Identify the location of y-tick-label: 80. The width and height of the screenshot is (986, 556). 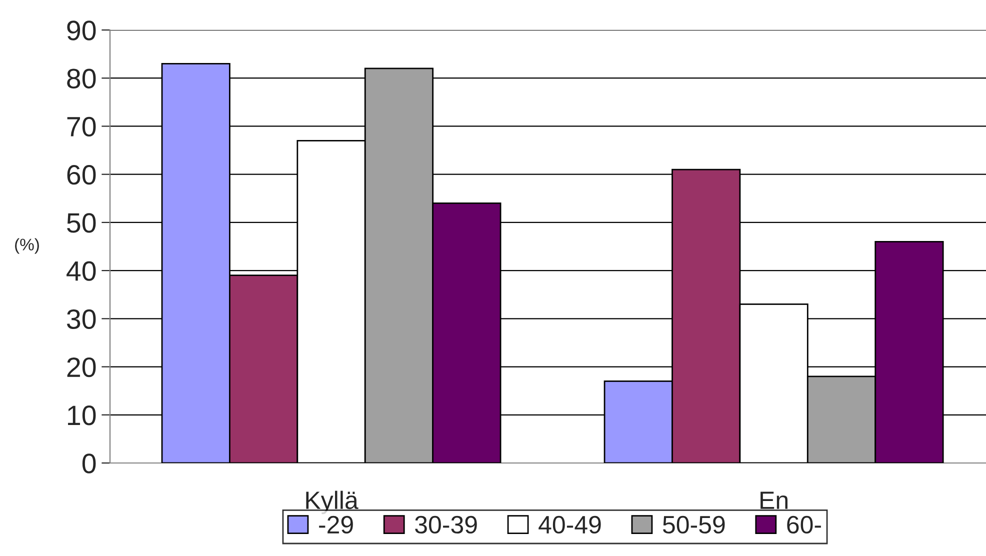
(81, 78).